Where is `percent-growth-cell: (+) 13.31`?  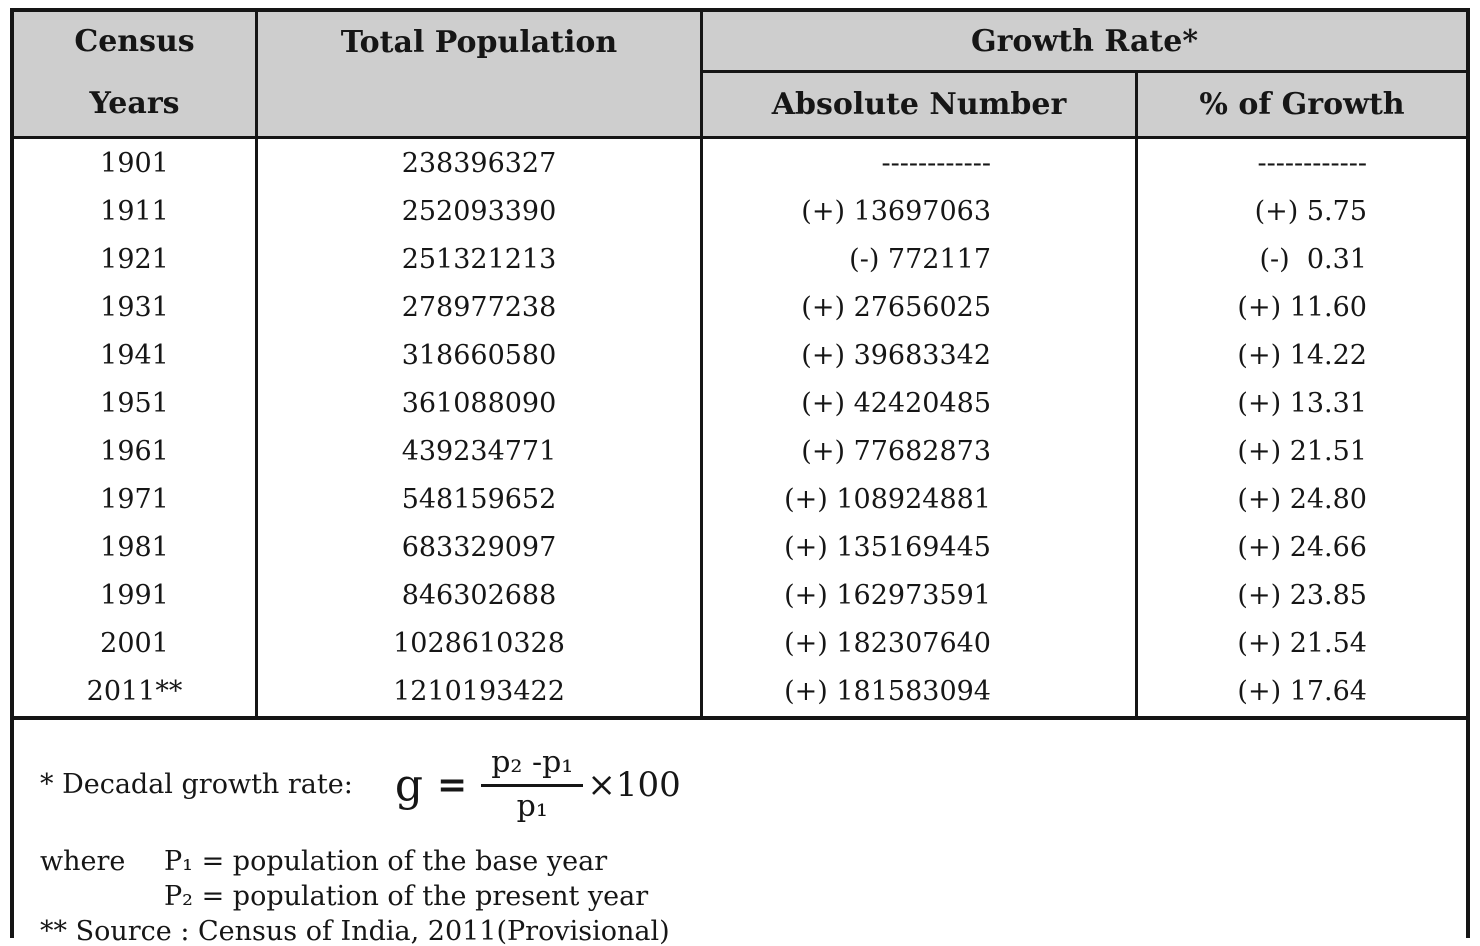 percent-growth-cell: (+) 13.31 is located at coordinates (1302, 403).